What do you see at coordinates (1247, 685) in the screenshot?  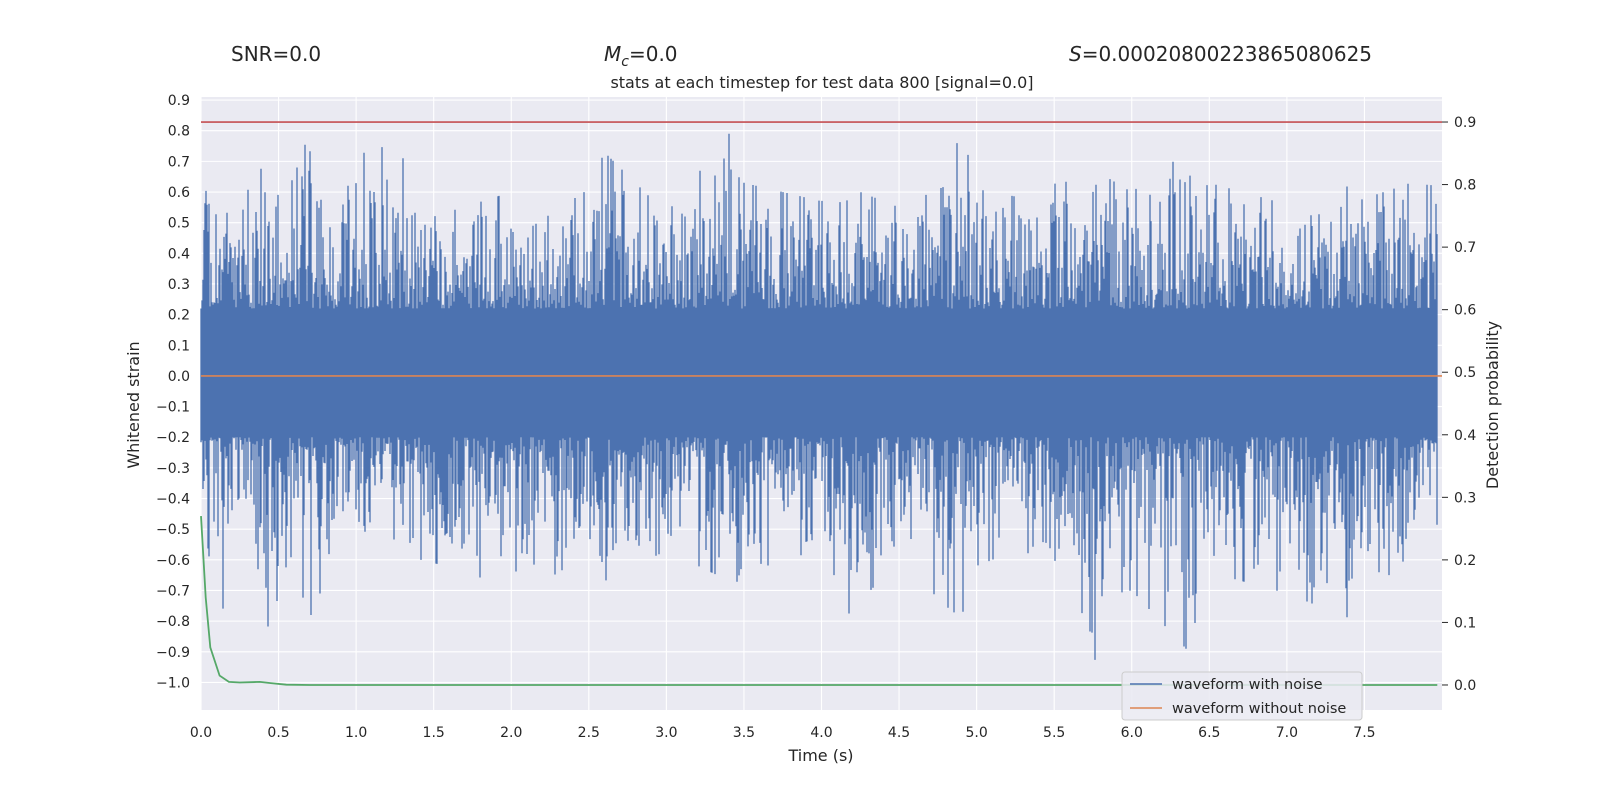 I see `legend-label-noise: waveform with noise` at bounding box center [1247, 685].